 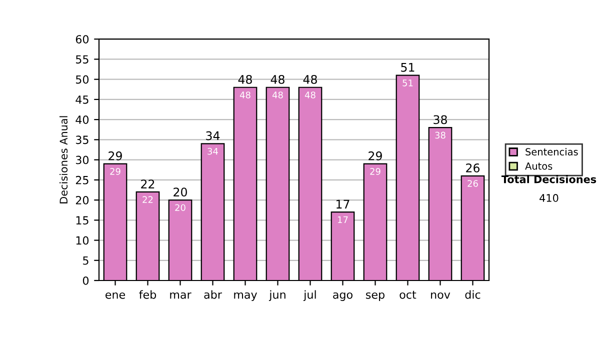 I want to click on data-label: 20, so click(x=180, y=208).